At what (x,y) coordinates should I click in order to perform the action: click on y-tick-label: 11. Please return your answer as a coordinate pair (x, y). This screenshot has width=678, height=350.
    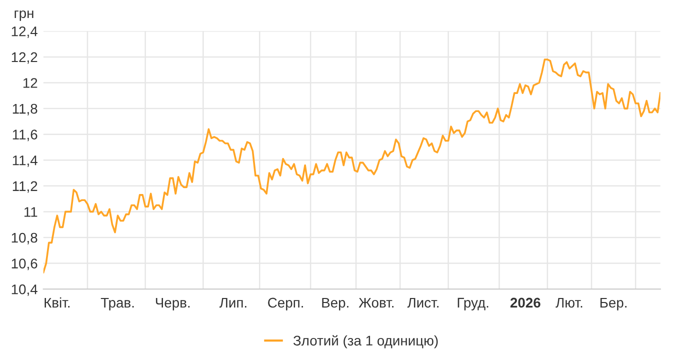
    Looking at the image, I should click on (31, 212).